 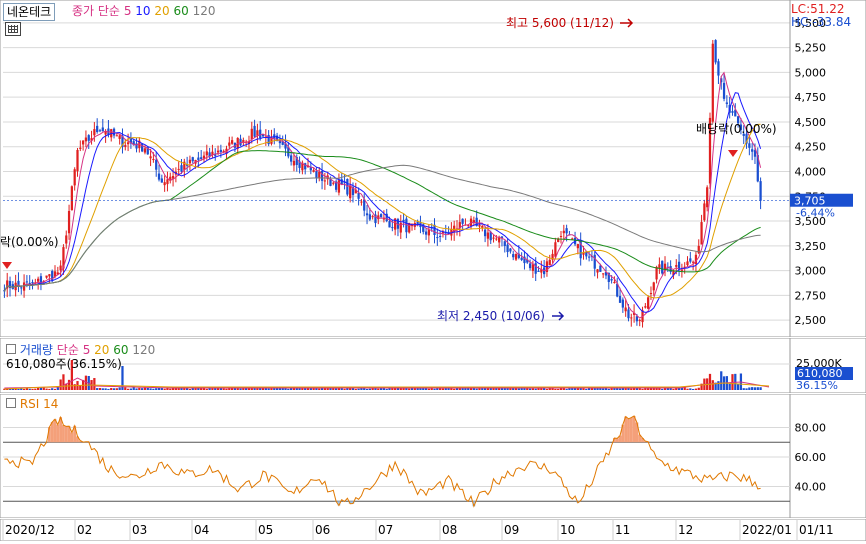 What do you see at coordinates (162, 11) in the screenshot?
I see `ma-legend-20: 20` at bounding box center [162, 11].